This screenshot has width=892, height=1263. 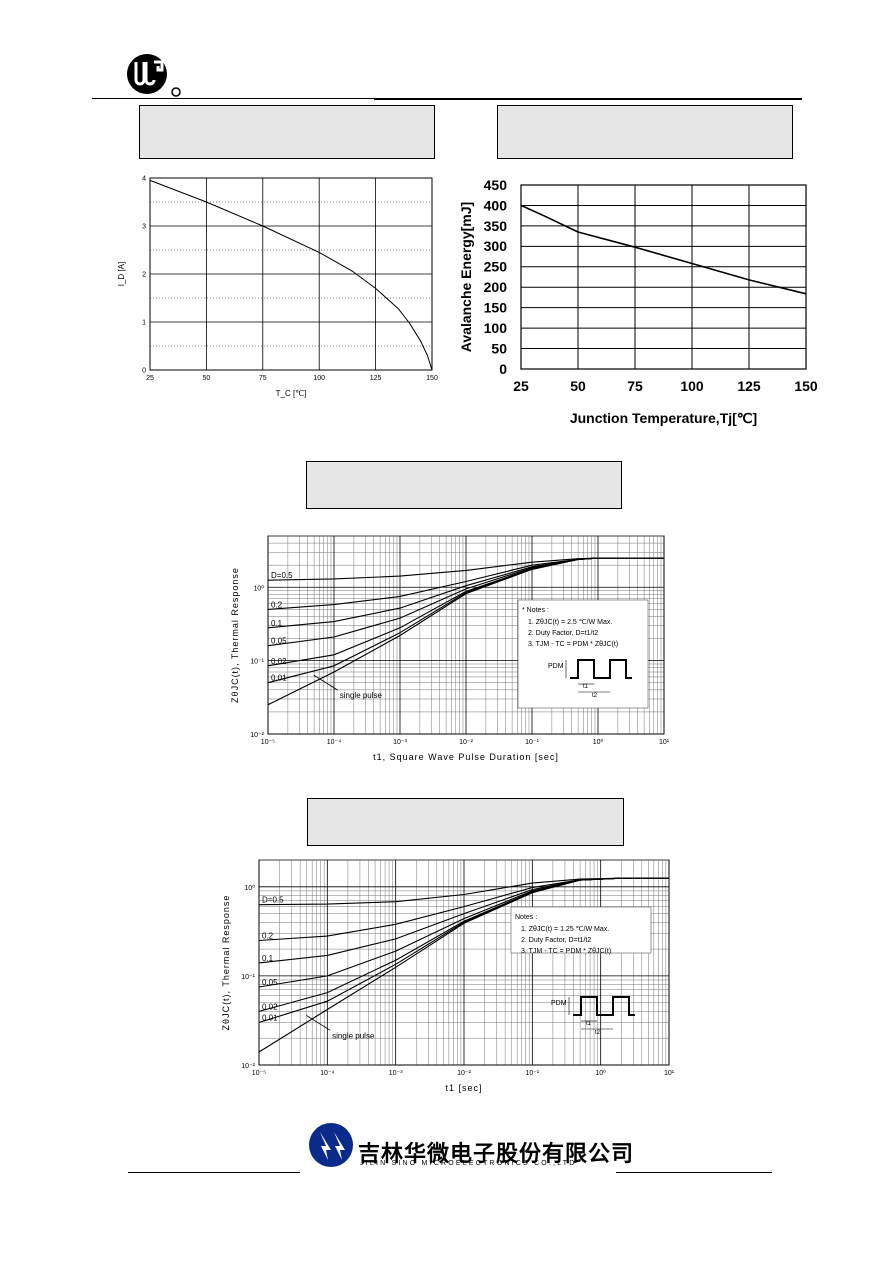 What do you see at coordinates (463, 1088) in the screenshot?
I see `x-axis-label: t1 [sec]` at bounding box center [463, 1088].